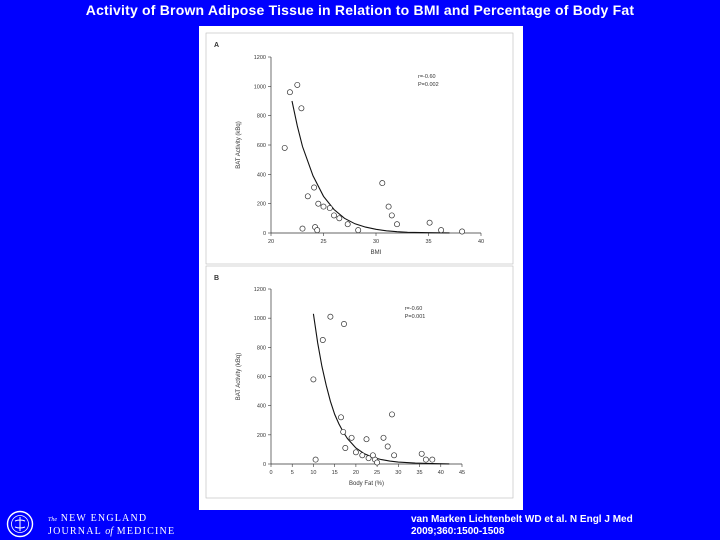 The width and height of the screenshot is (720, 540). Describe the element at coordinates (366, 484) in the screenshot. I see `x-axis-label: Body Fat (%)` at that location.